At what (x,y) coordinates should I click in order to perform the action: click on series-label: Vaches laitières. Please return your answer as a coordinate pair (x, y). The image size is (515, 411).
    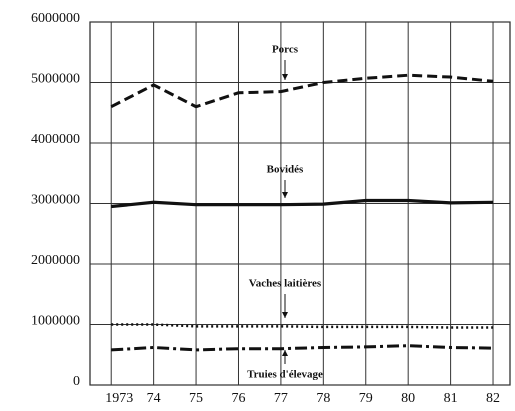
    Looking at the image, I should click on (285, 284).